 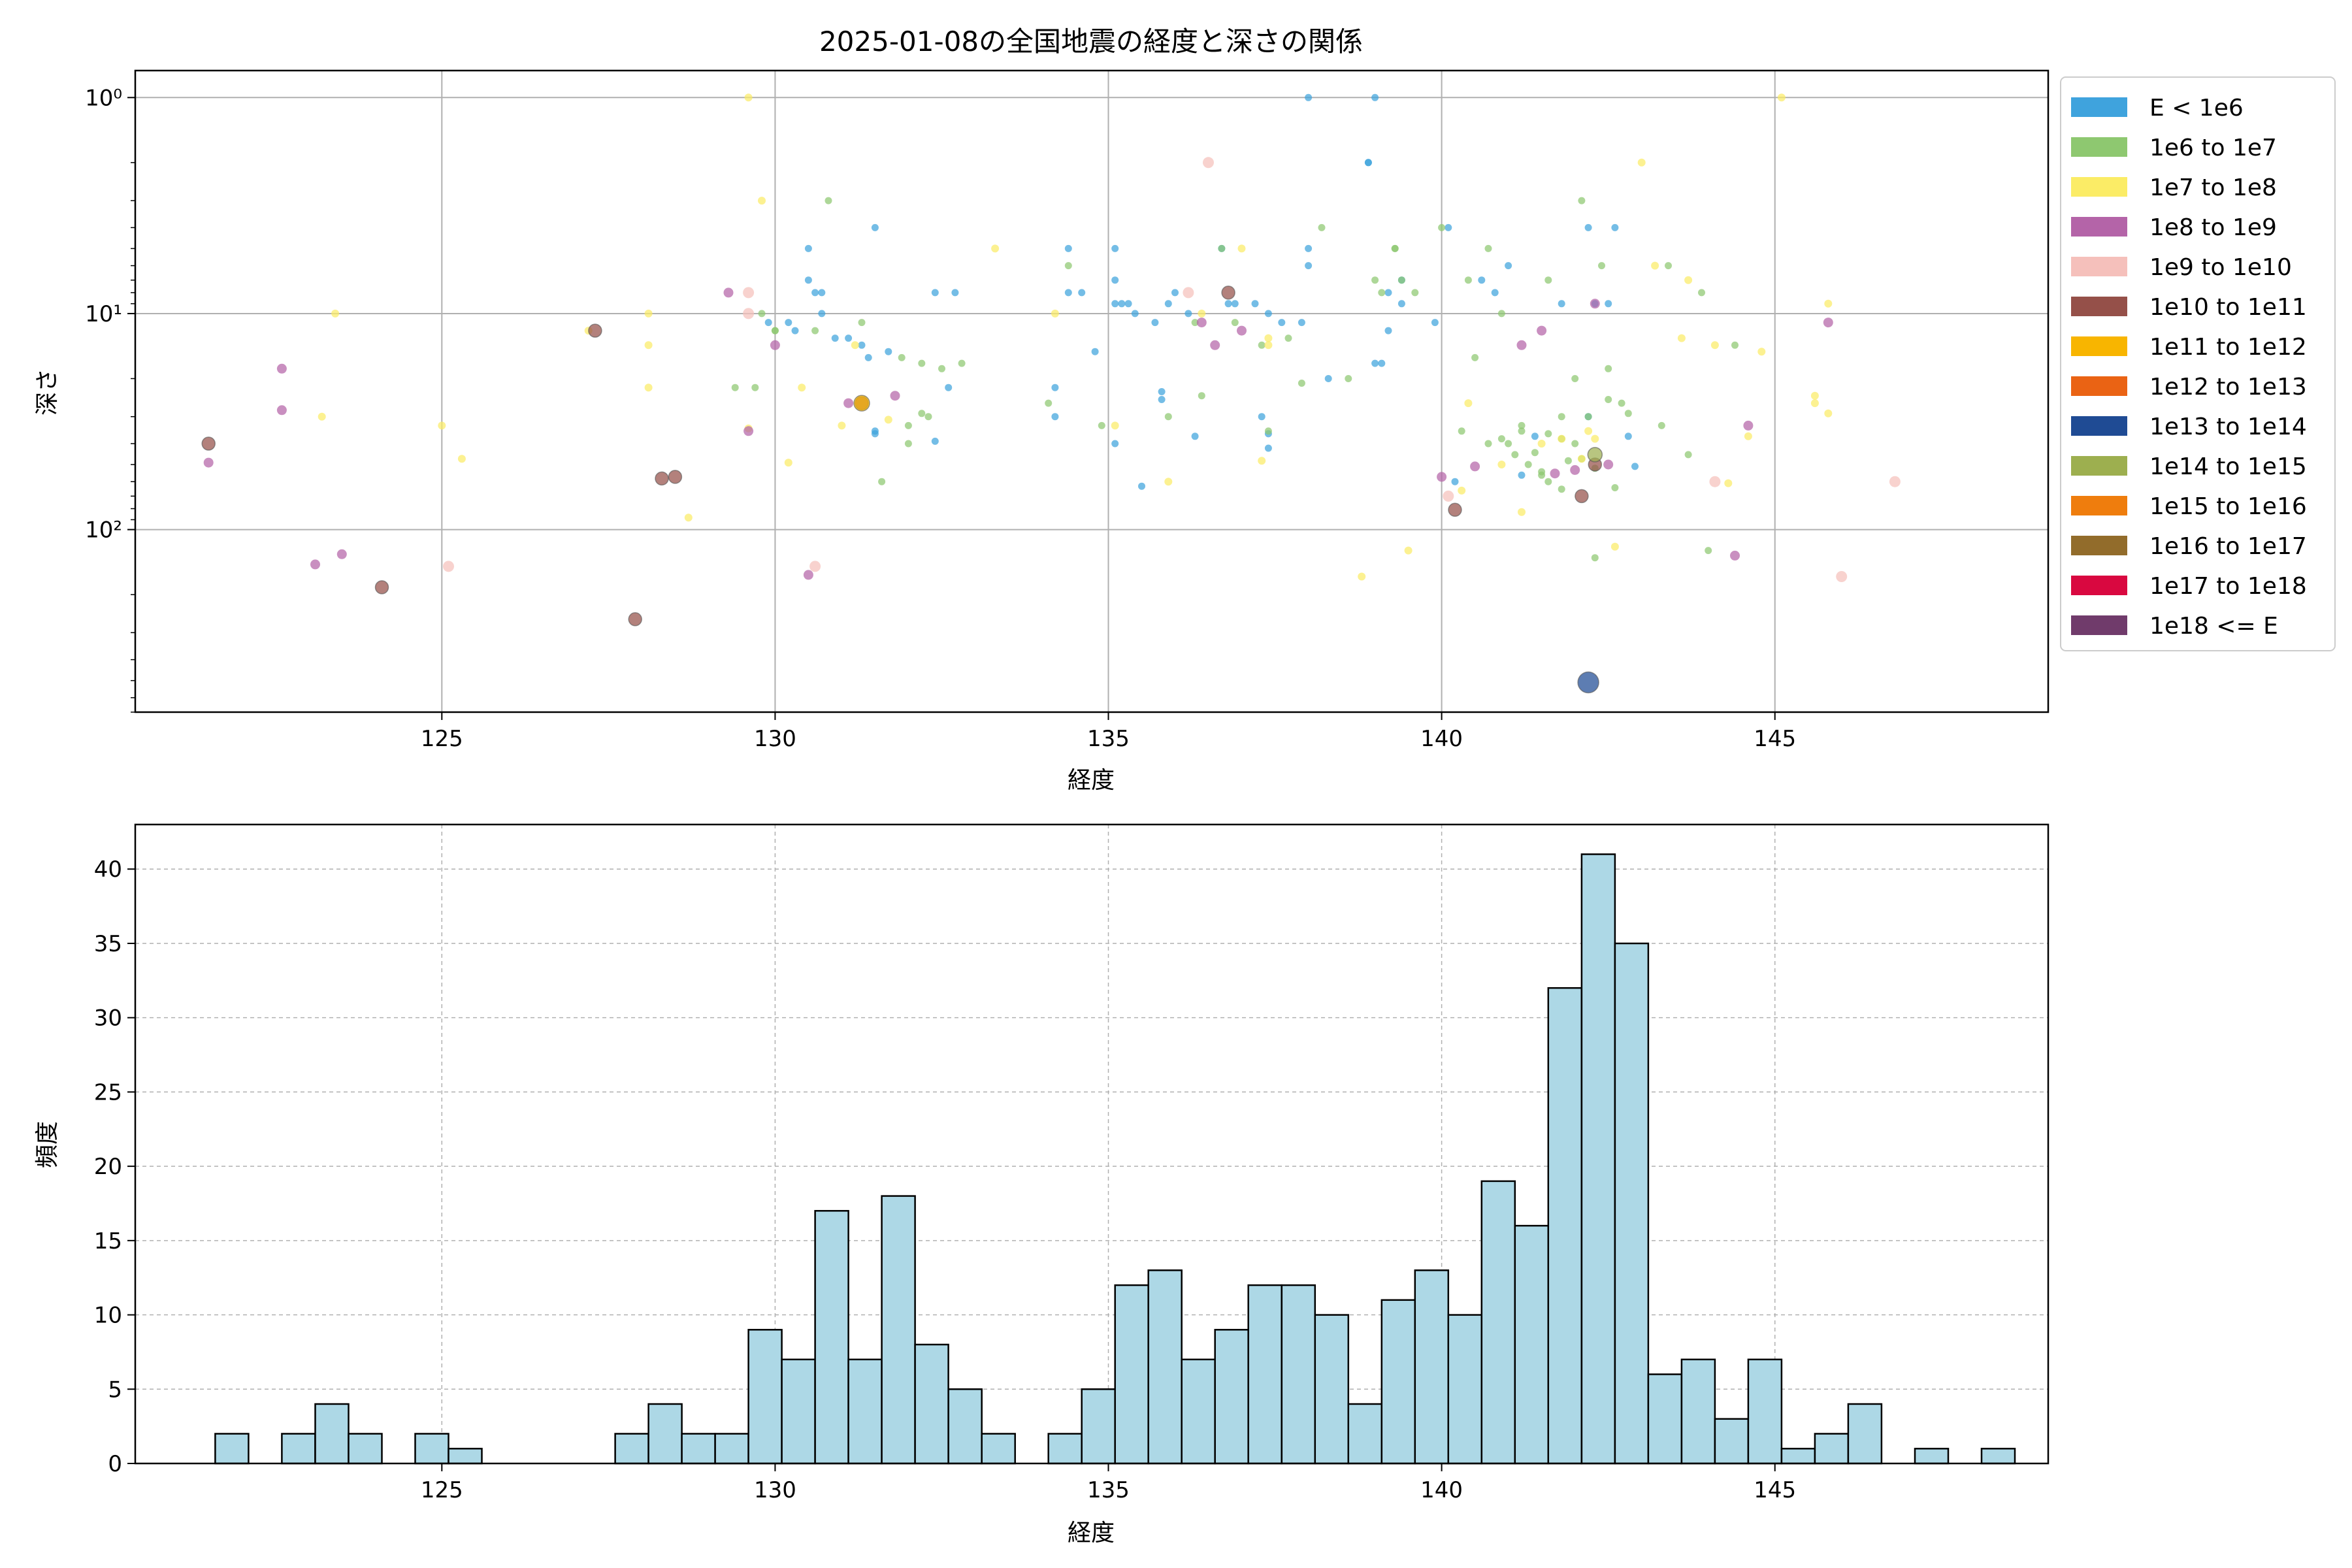 I want to click on scatter-ytick-label: 10¹, so click(x=103, y=314).